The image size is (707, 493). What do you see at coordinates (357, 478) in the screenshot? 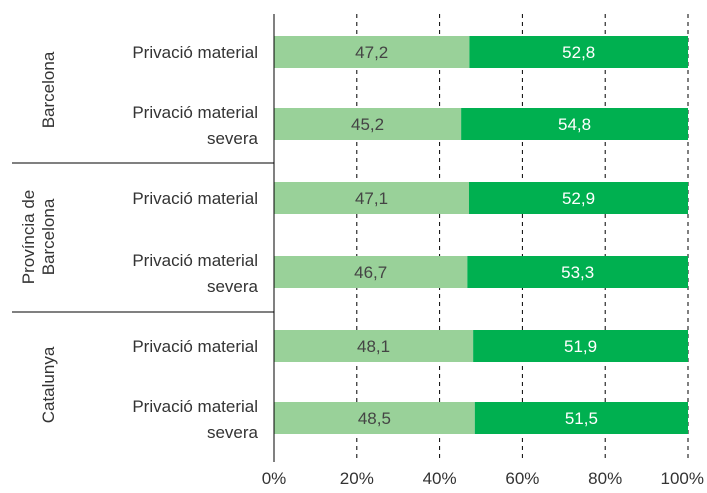
I see `x-tick-label: 20%` at bounding box center [357, 478].